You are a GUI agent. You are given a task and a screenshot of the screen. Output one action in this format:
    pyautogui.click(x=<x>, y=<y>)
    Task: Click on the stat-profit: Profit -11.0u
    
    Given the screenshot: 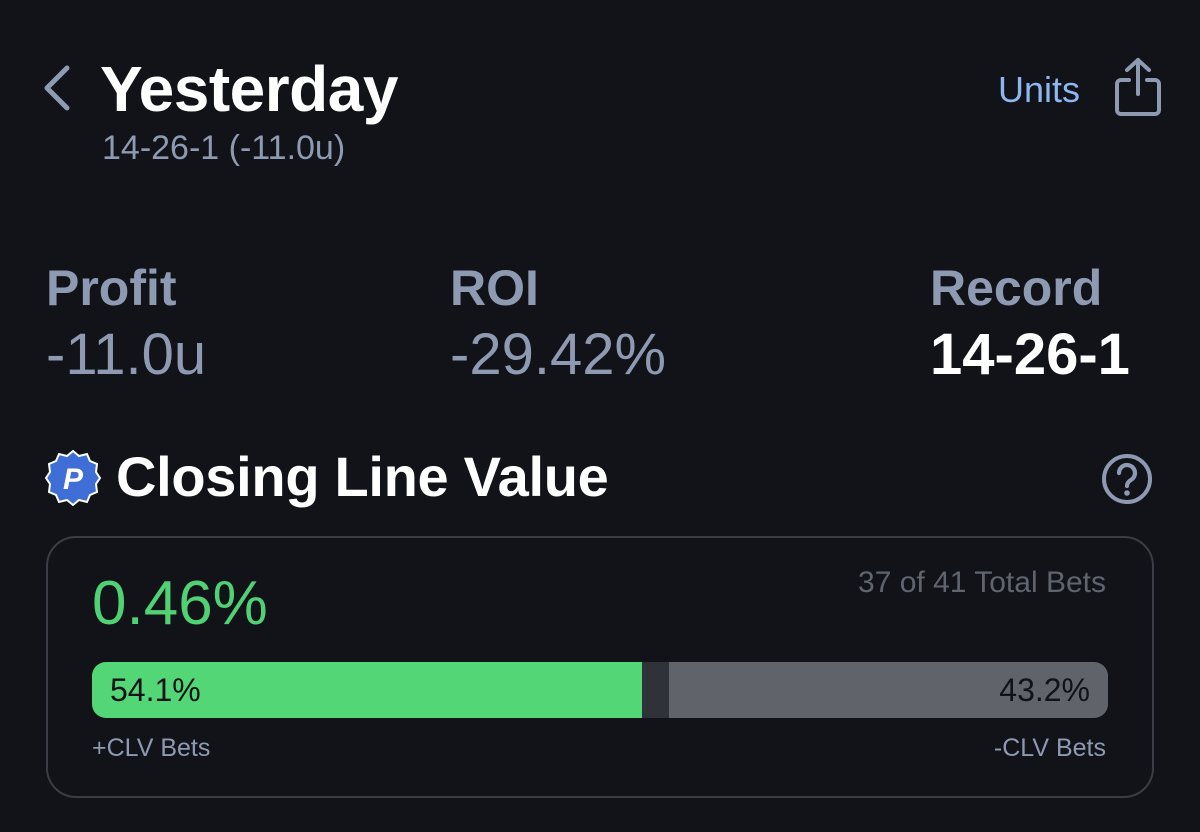 What is the action you would take?
    pyautogui.click(x=126, y=324)
    